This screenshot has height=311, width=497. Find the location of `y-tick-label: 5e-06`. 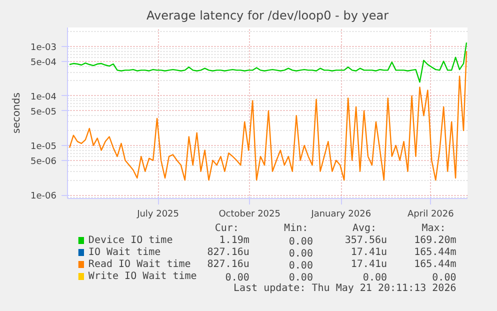

y-tick-label: 5e-06 is located at coordinates (43, 161).